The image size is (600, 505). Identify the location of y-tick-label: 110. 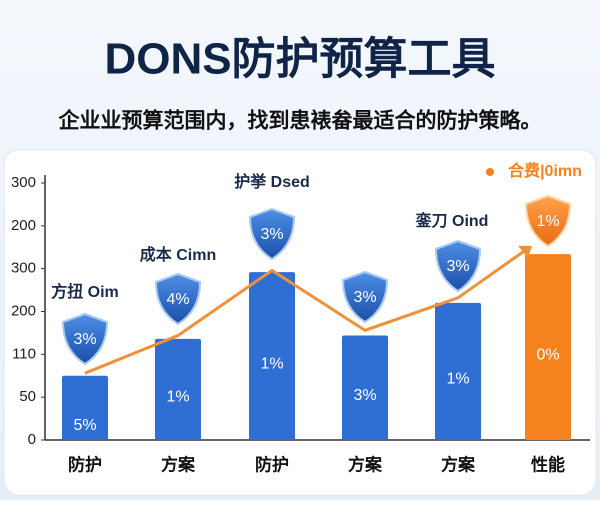
(24, 353).